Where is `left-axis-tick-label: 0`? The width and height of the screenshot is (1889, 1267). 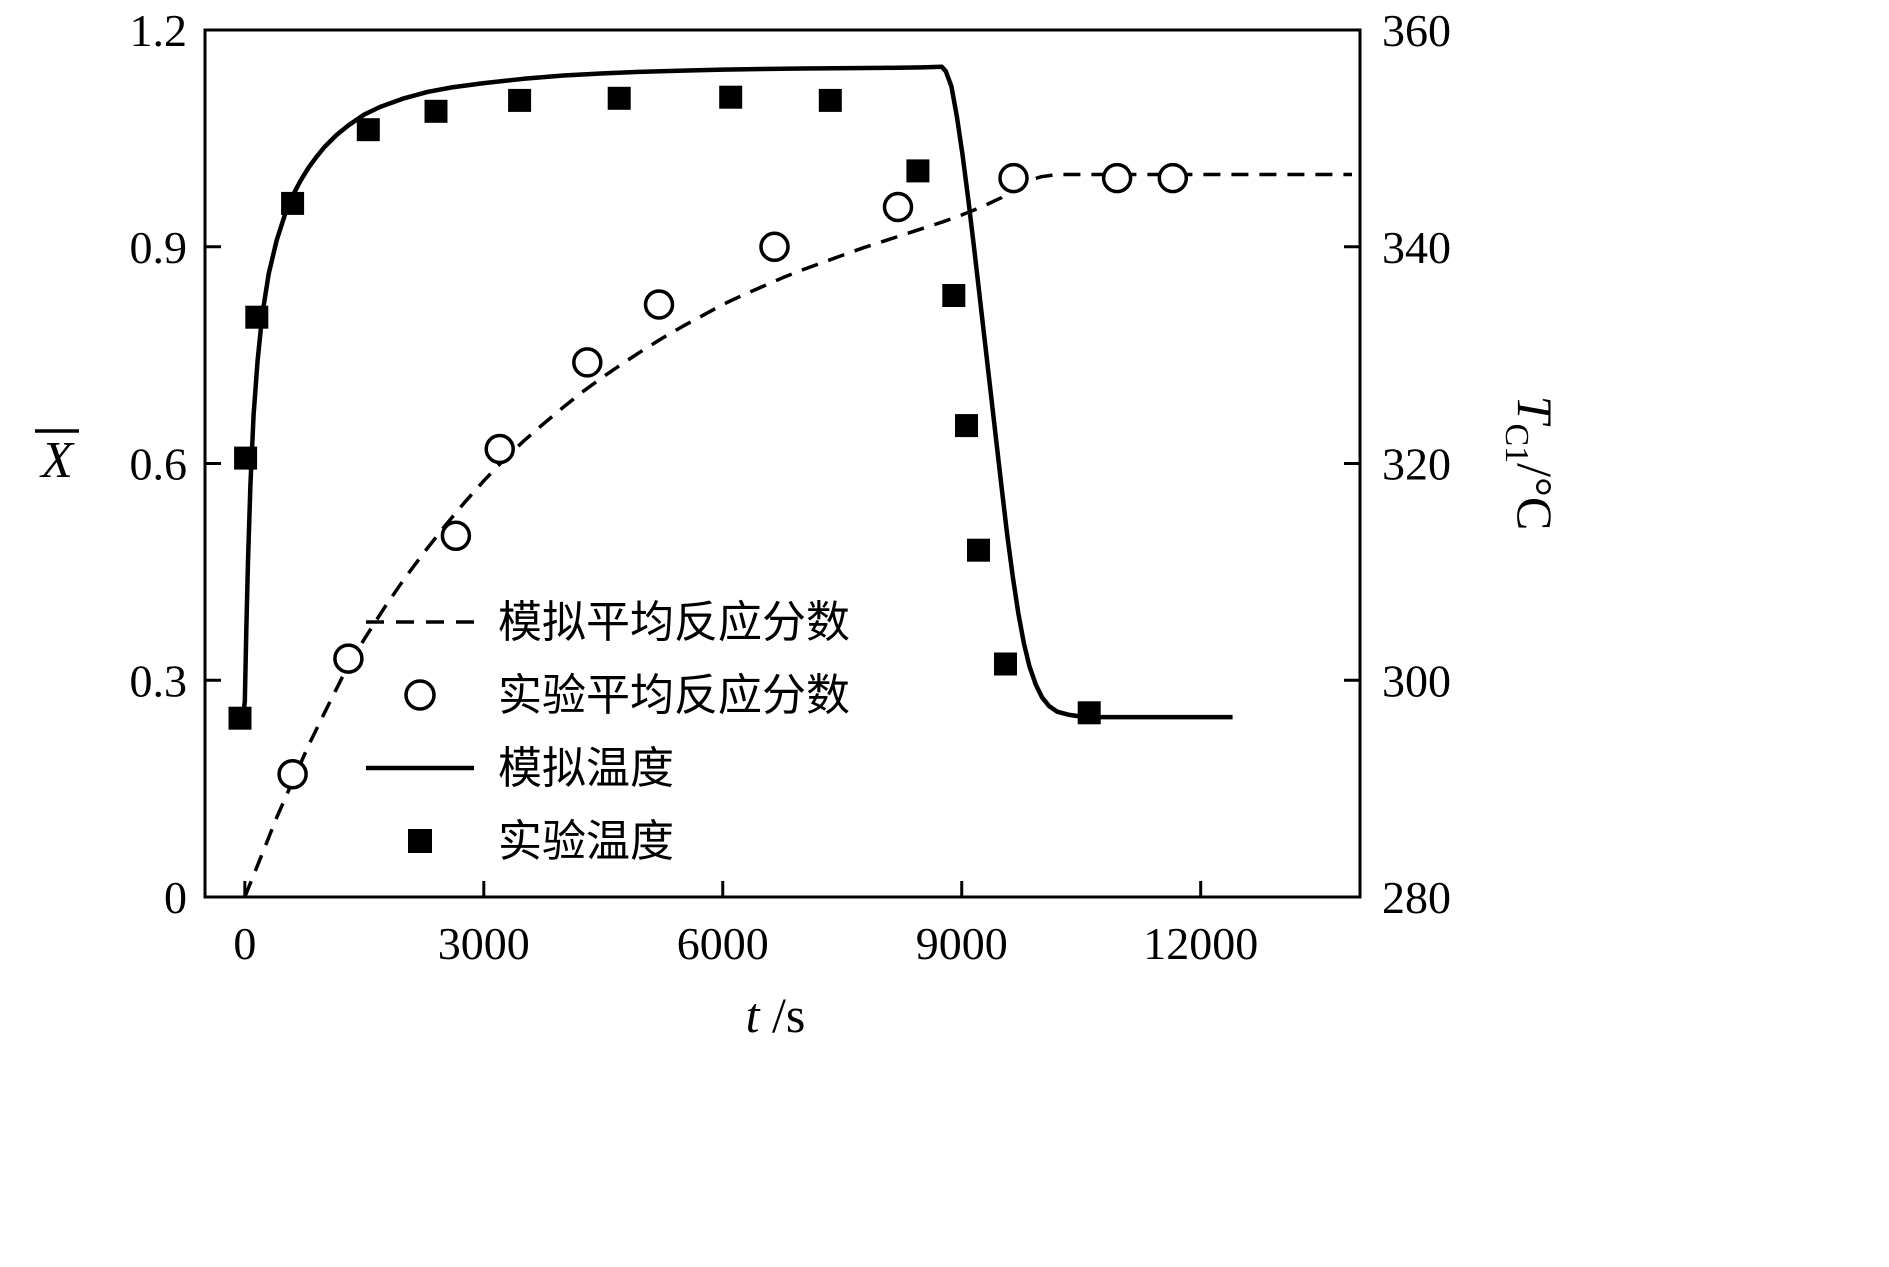 left-axis-tick-label: 0 is located at coordinates (175, 897).